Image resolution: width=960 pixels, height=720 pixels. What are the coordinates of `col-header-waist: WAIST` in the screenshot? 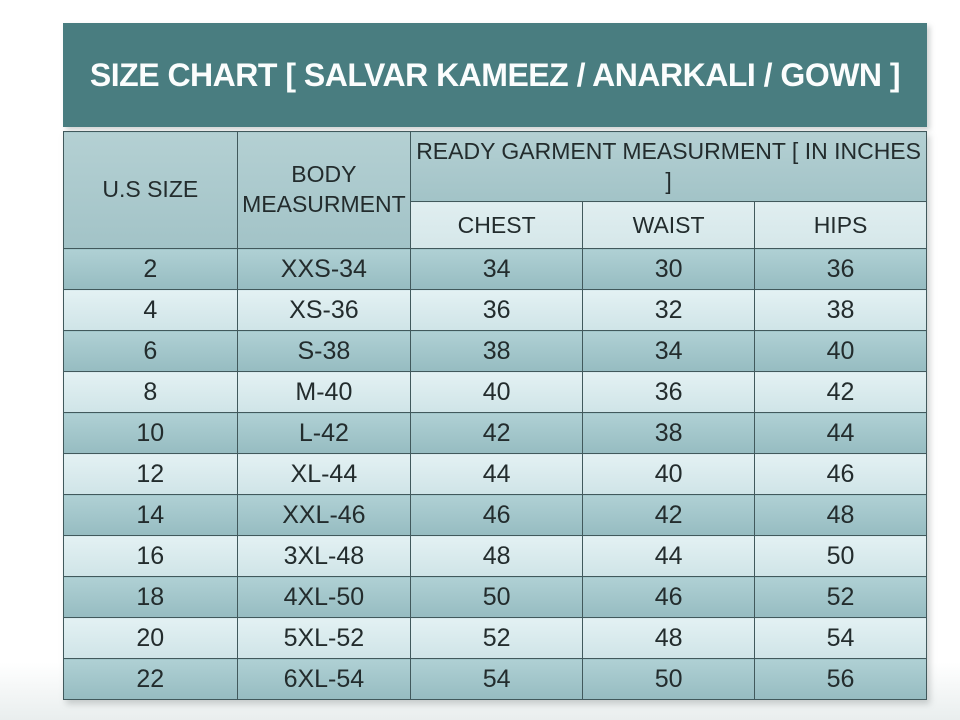 It's located at (669, 225).